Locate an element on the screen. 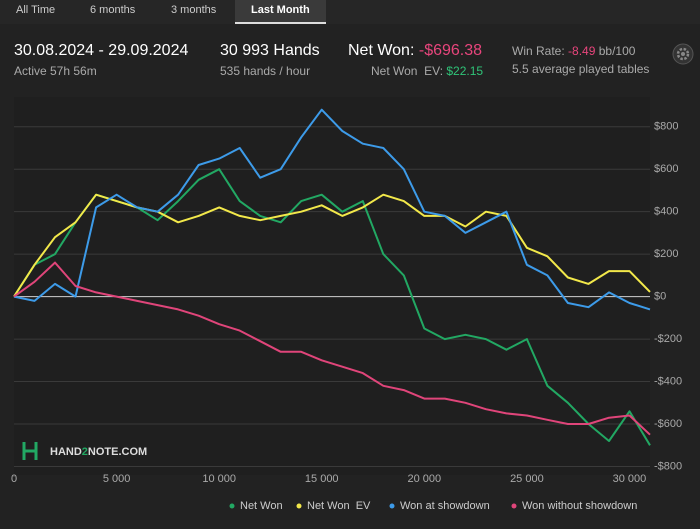 This screenshot has width=700, height=529. label: Net Won: is located at coordinates (381, 50).